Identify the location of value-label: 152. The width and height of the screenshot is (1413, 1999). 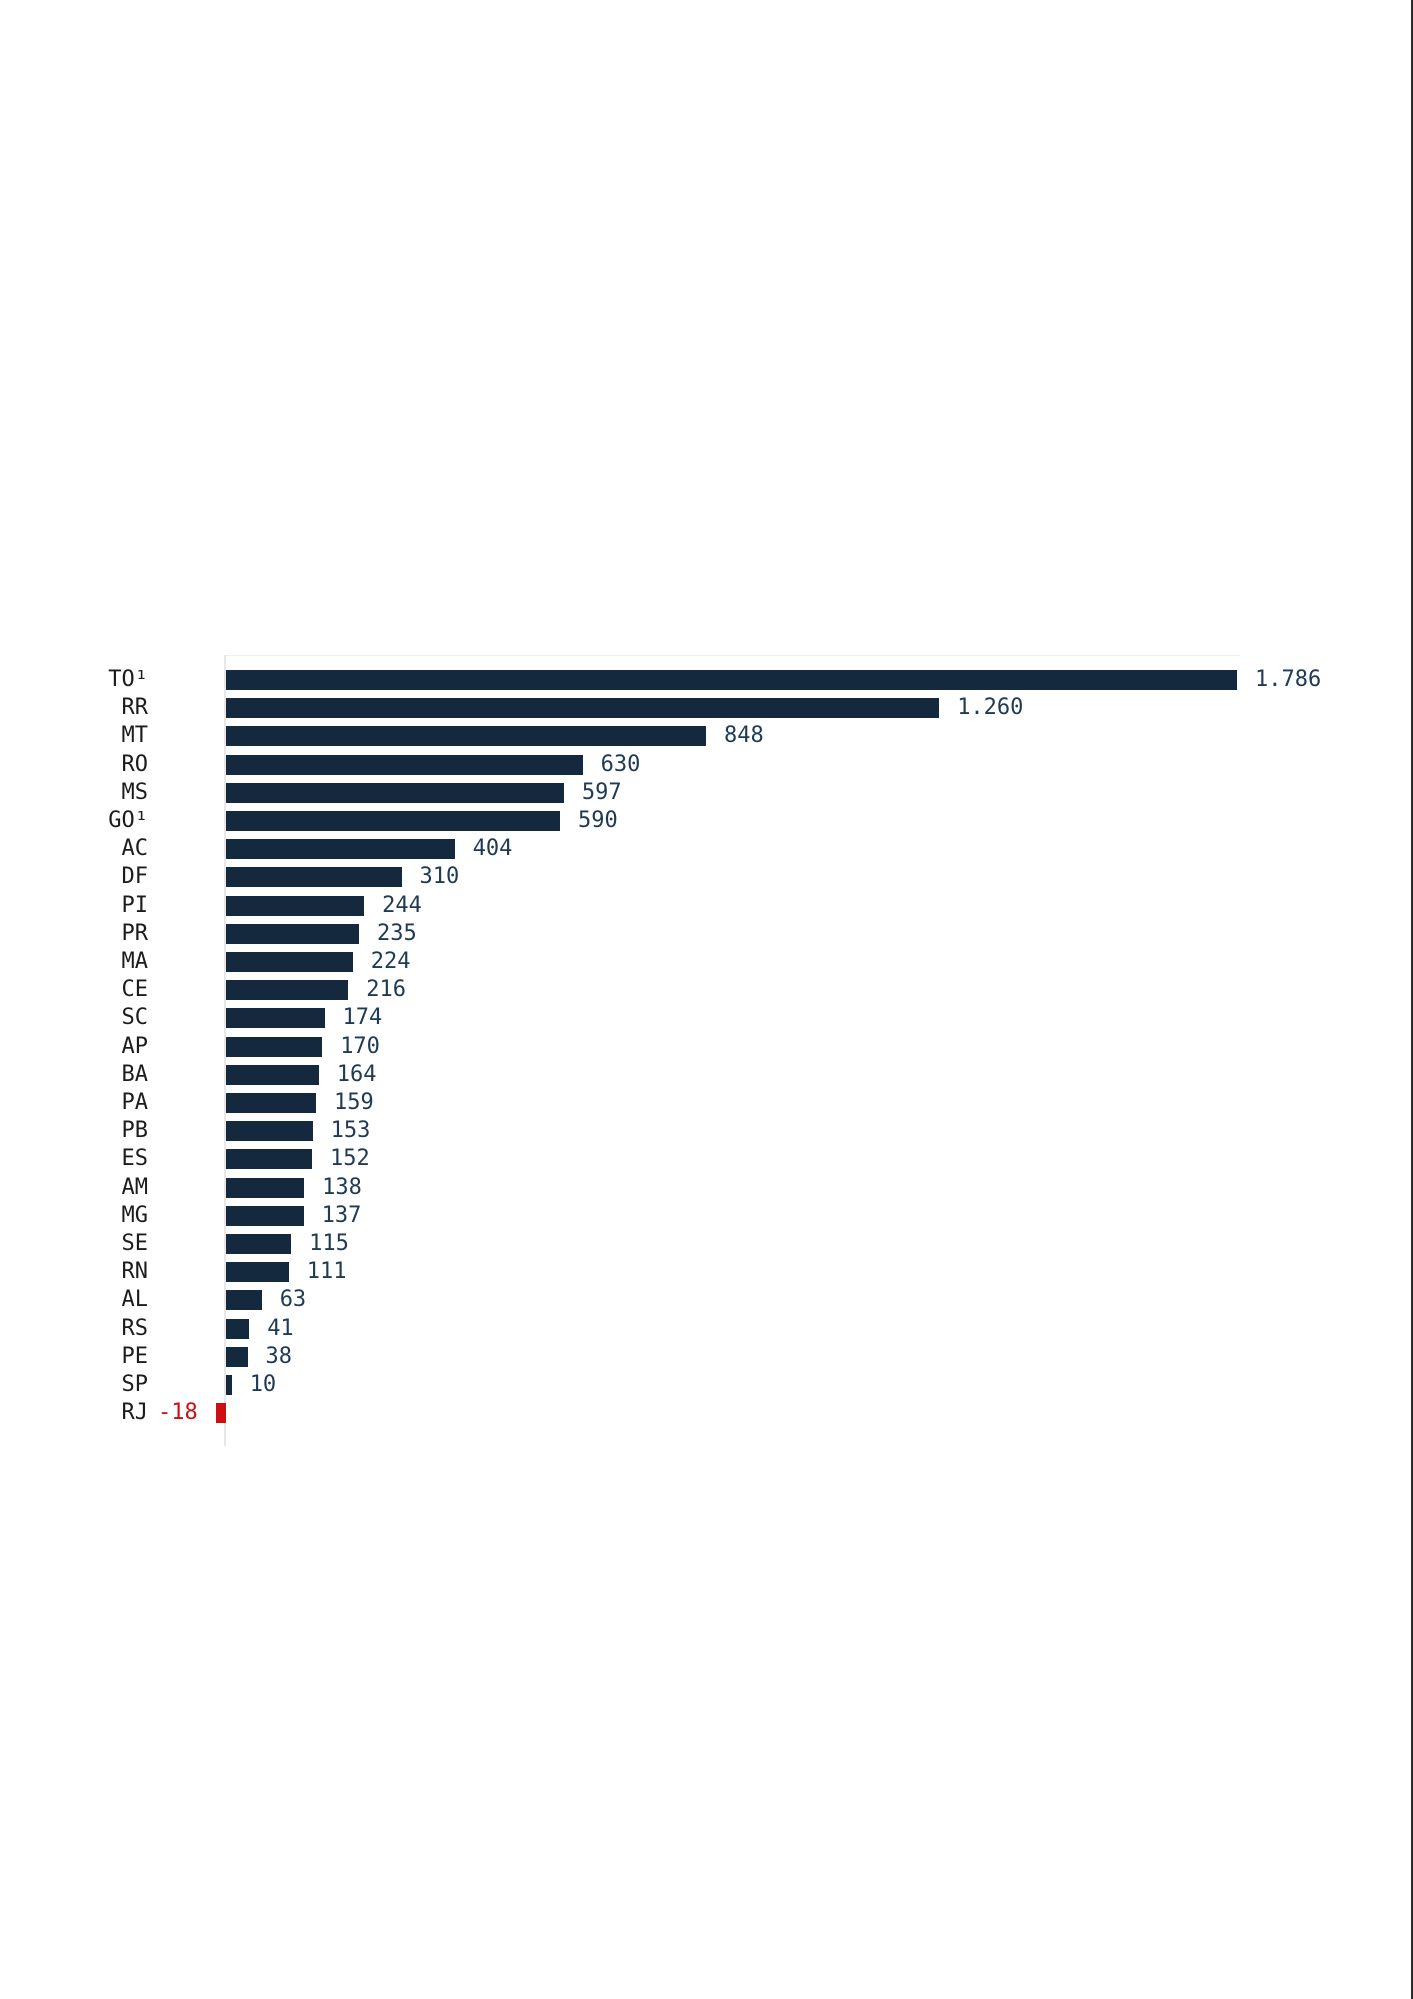
(350, 1159).